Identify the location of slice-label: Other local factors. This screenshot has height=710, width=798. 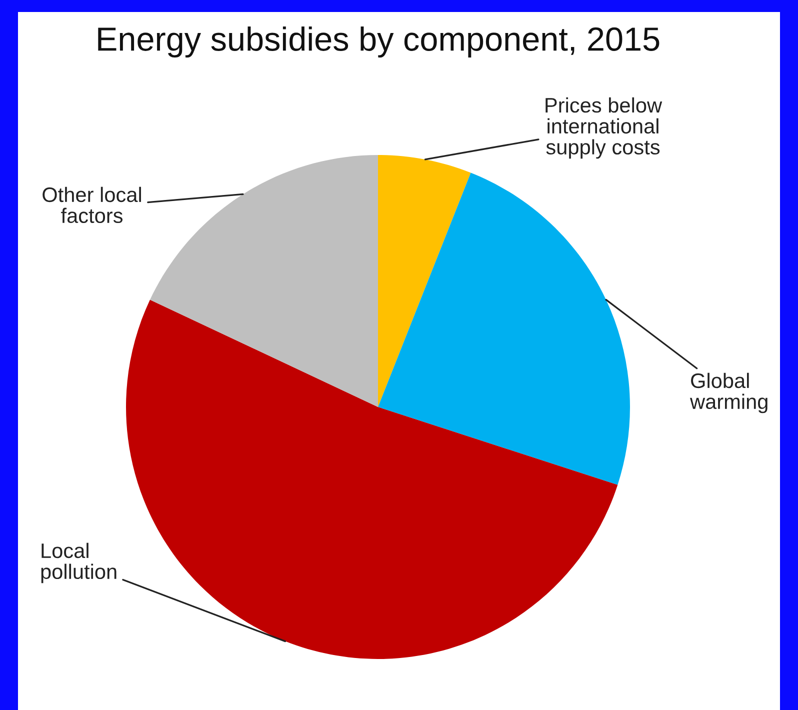
(91, 205).